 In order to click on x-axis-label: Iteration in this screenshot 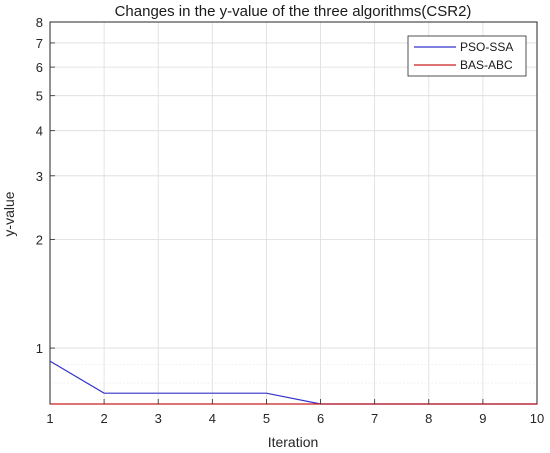, I will do `click(293, 442)`.